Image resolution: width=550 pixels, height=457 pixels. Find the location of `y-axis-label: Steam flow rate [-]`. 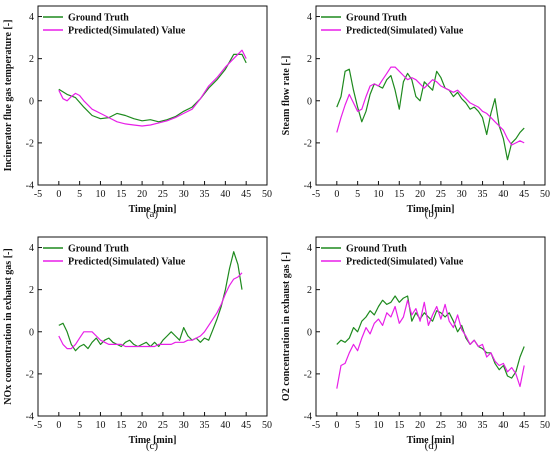

y-axis-label: Steam flow rate [-] is located at coordinates (286, 96).